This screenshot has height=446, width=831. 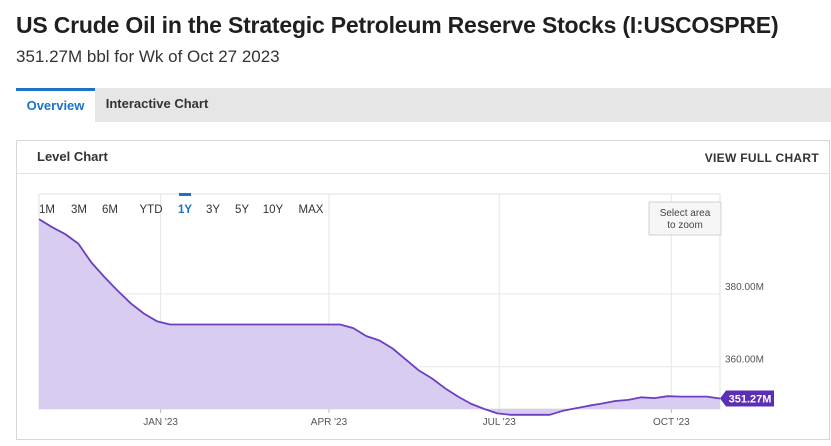 I want to click on y-tick-label: 360.00M, so click(x=744, y=360).